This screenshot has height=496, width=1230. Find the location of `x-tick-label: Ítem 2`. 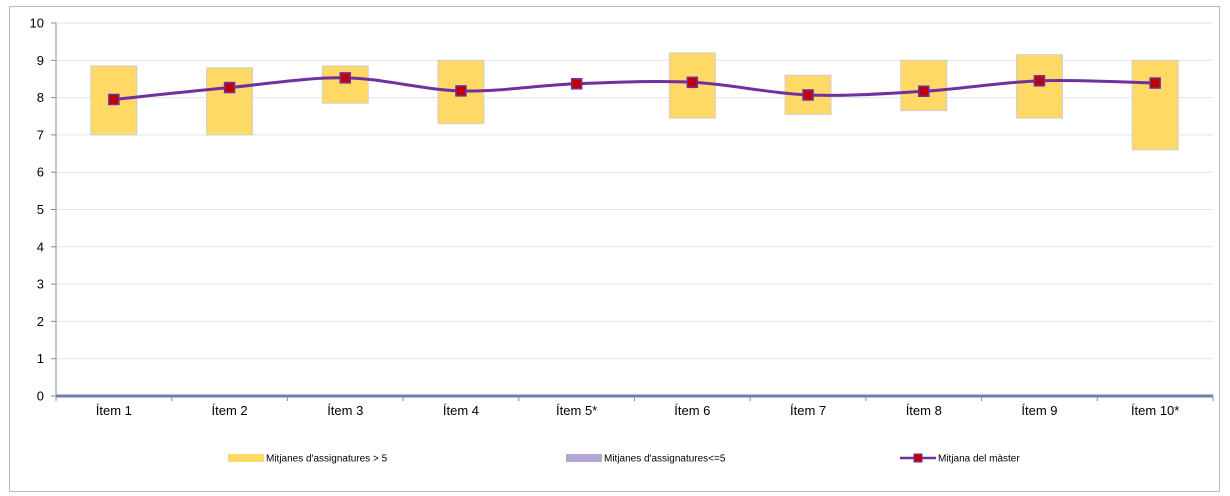

x-tick-label: Ítem 2 is located at coordinates (229, 410).